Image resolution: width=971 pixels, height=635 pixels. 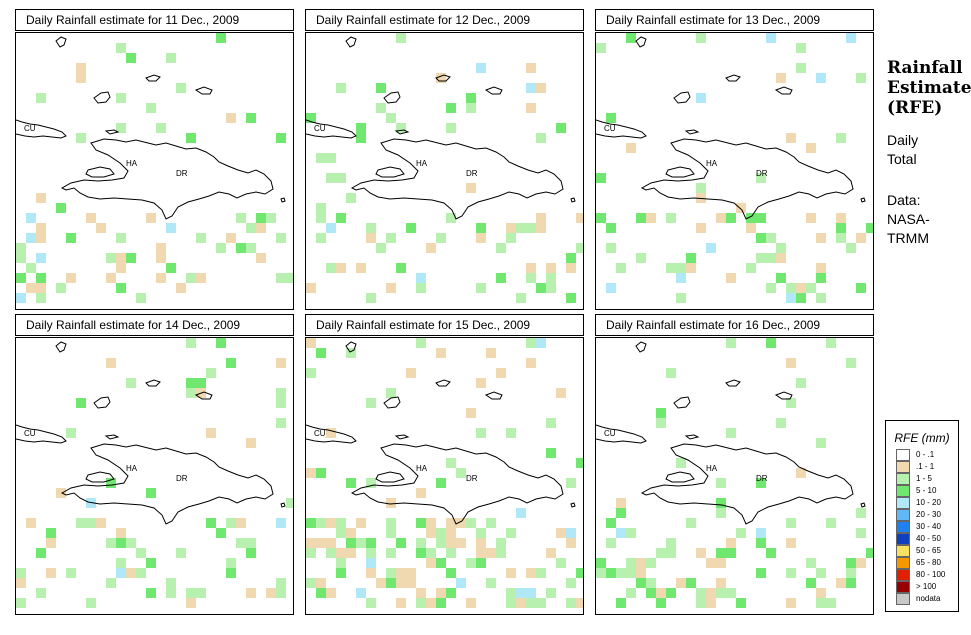 What do you see at coordinates (922, 438) in the screenshot?
I see `legend-title: RFE (mm)` at bounding box center [922, 438].